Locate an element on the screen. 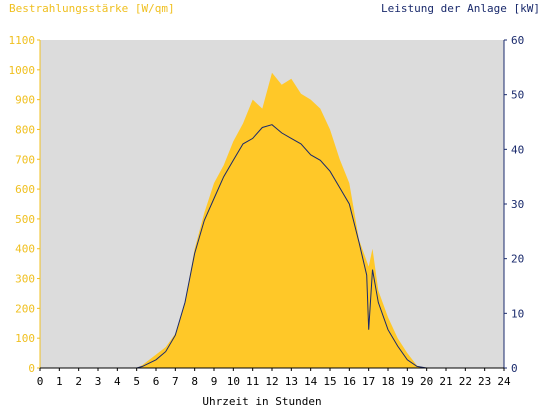 This screenshot has width=544, height=408. left-tick-label-0: 0 is located at coordinates (31, 368).